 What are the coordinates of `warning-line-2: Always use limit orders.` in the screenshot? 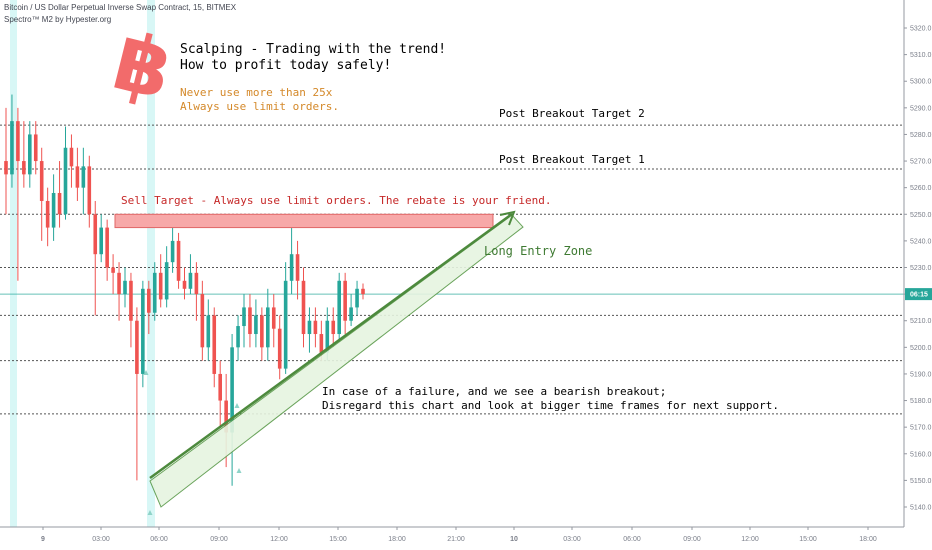 It's located at (259, 106).